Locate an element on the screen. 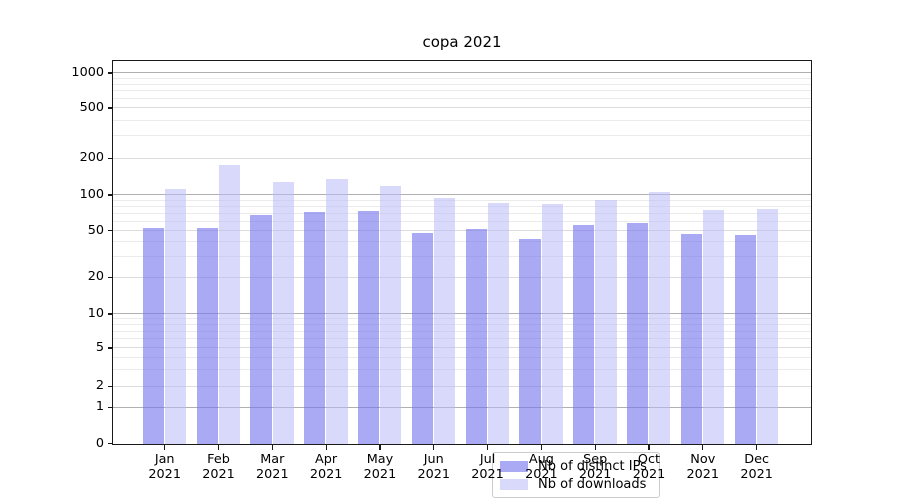  y-tick-label: 20 is located at coordinates (95, 277).